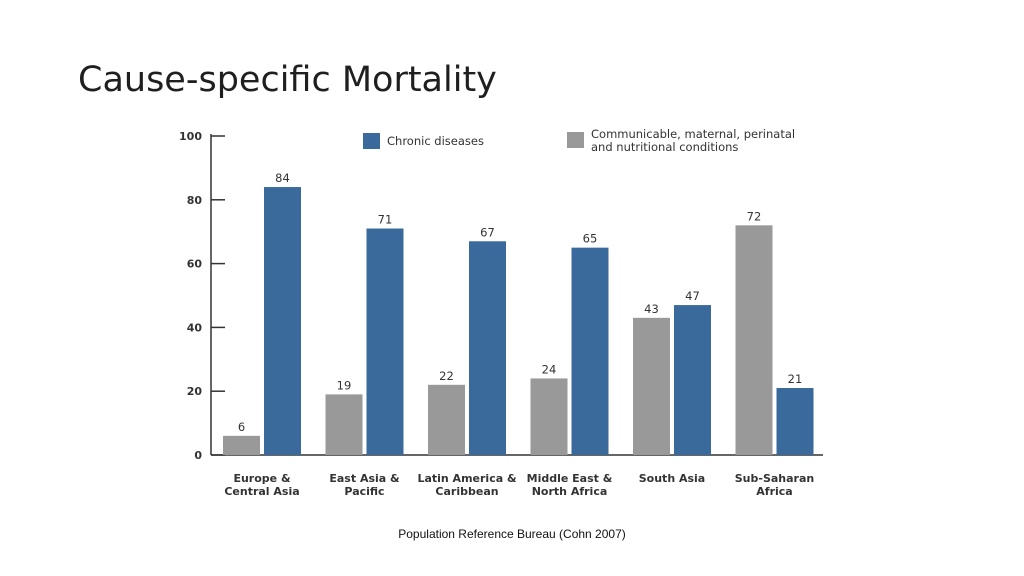 The height and width of the screenshot is (576, 1024). Describe the element at coordinates (195, 391) in the screenshot. I see `y-tick-label: 20` at that location.